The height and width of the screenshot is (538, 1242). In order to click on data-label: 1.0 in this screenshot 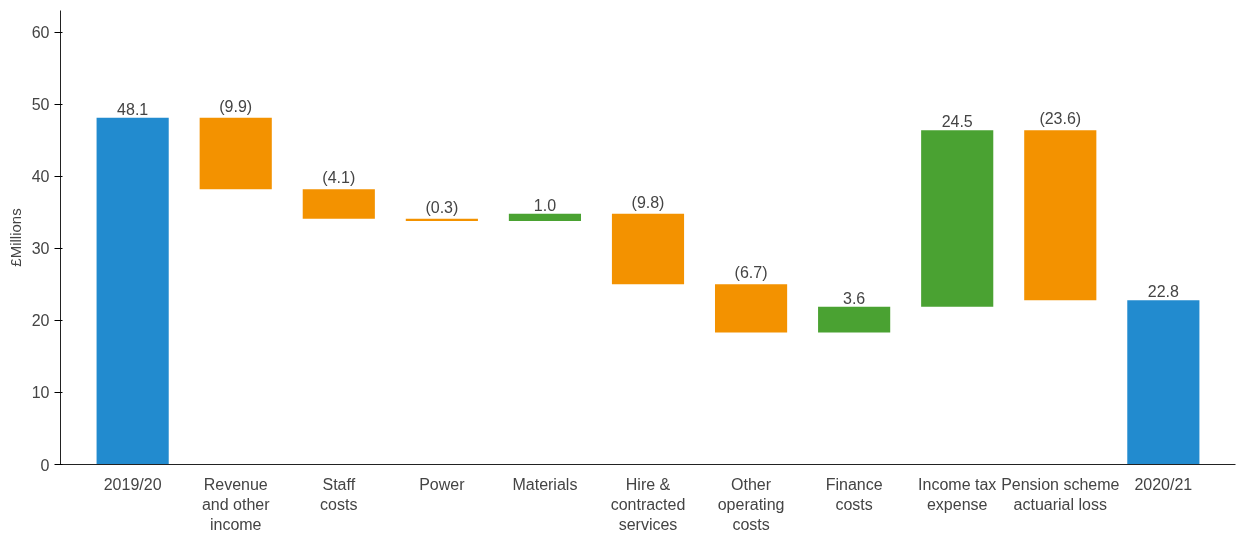, I will do `click(545, 205)`.